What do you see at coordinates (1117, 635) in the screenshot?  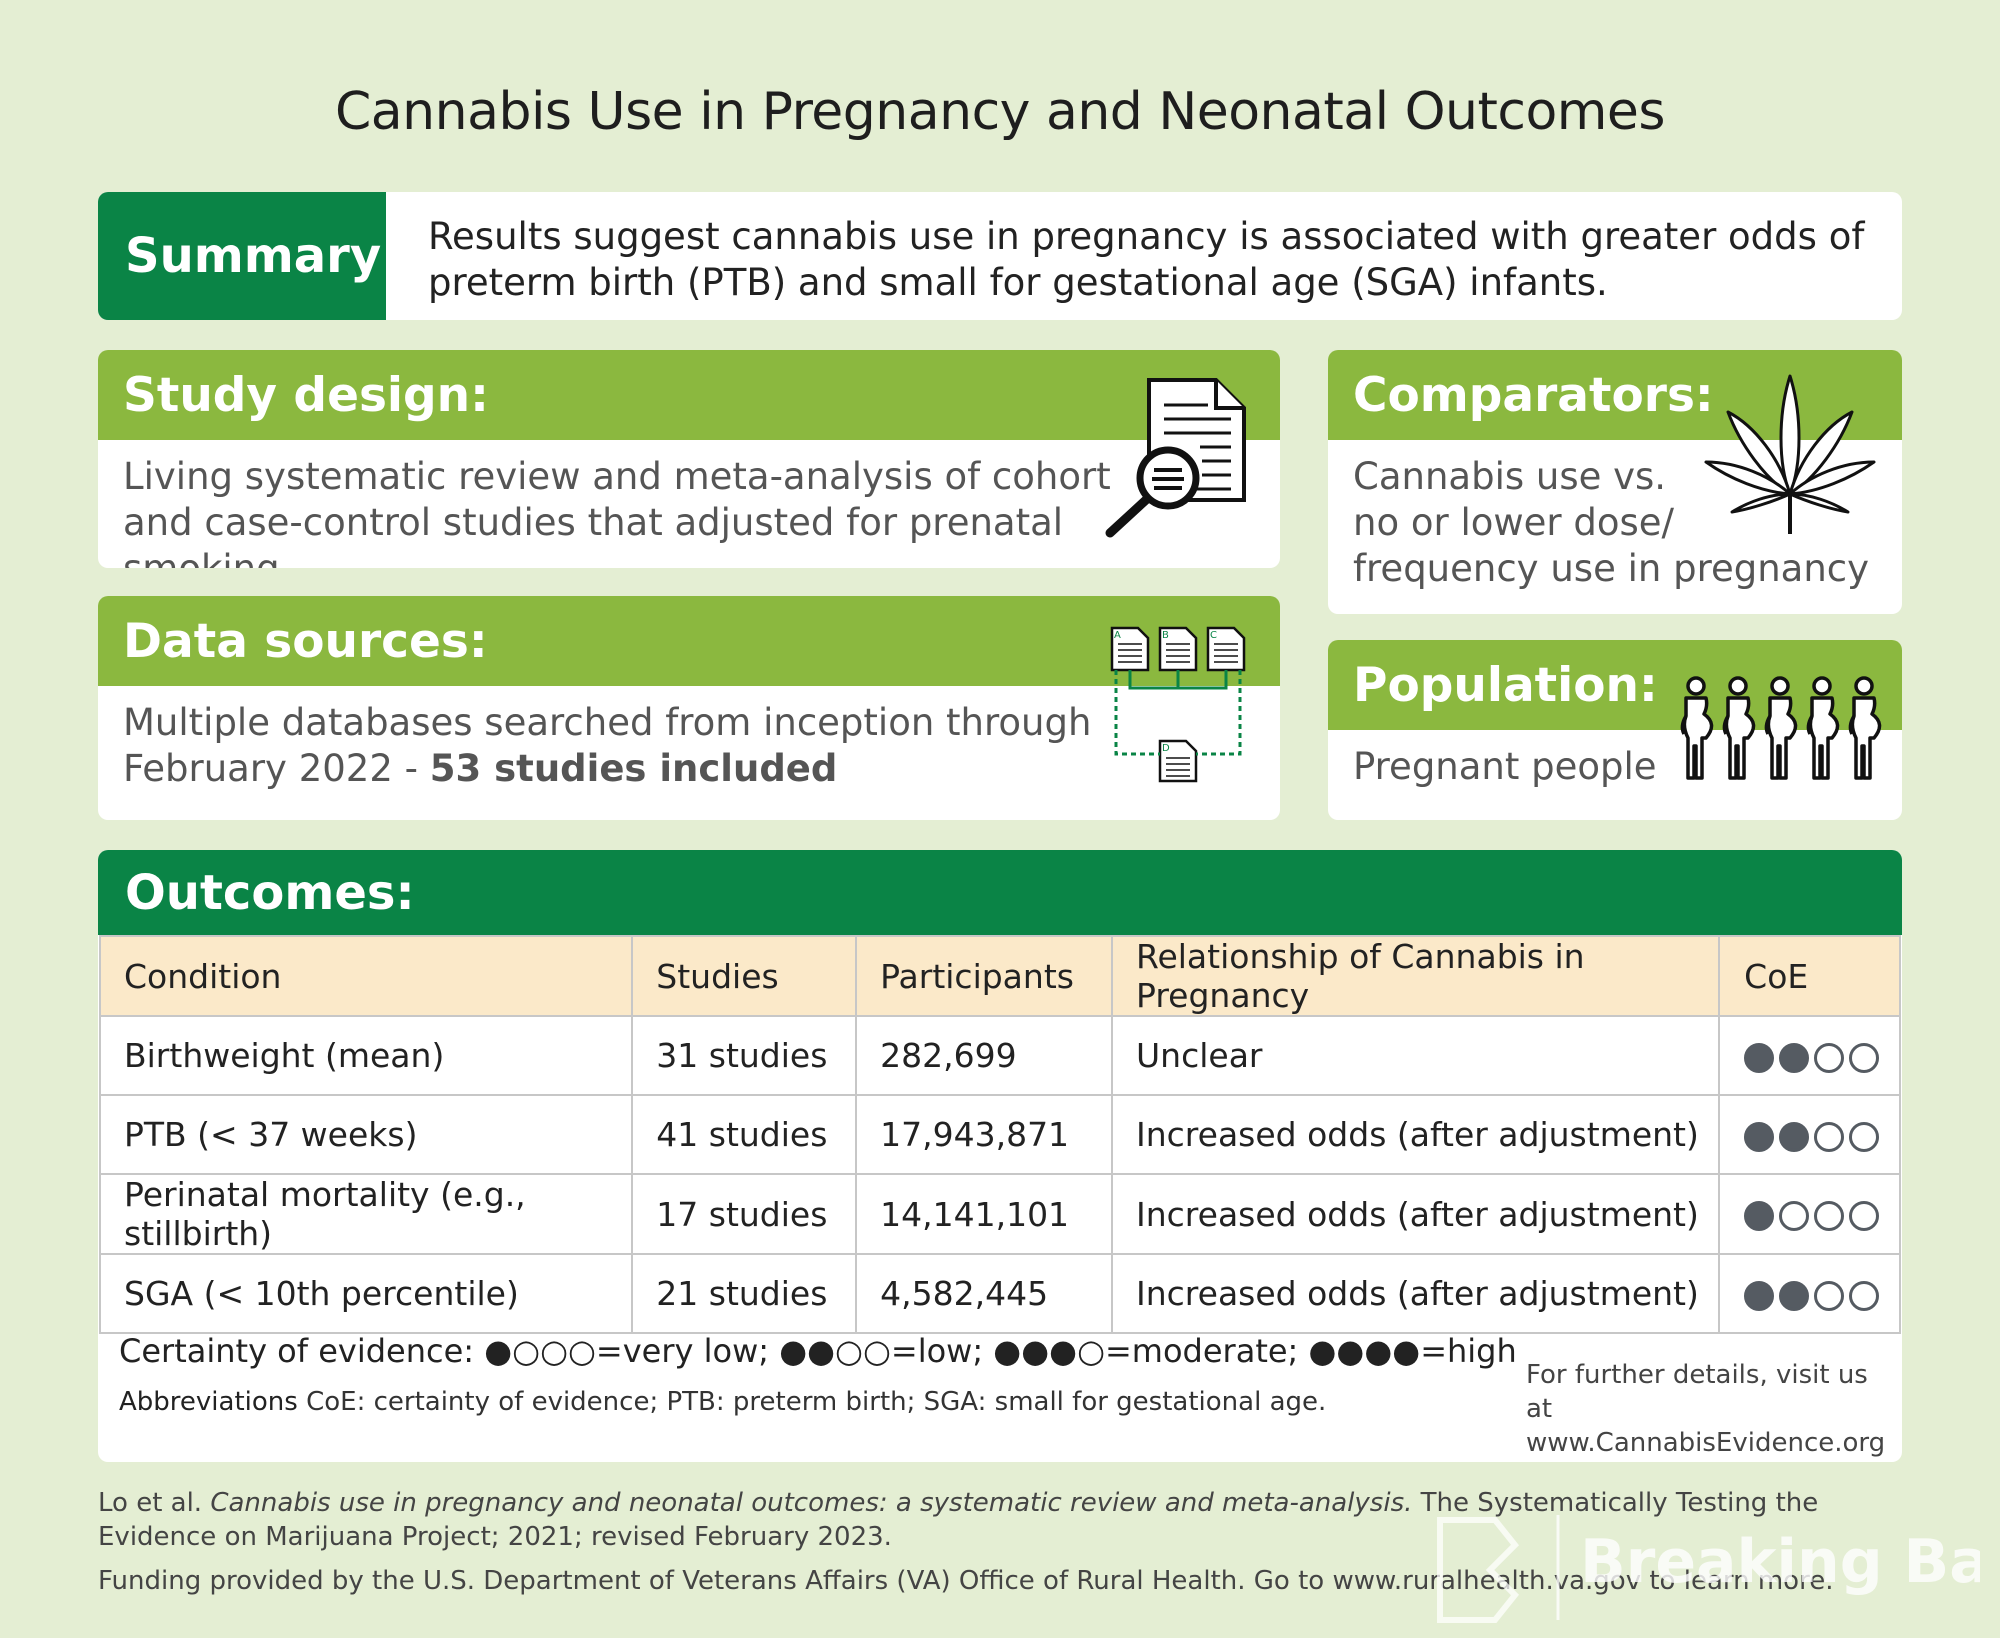 I see `doc-label-a: A` at bounding box center [1117, 635].